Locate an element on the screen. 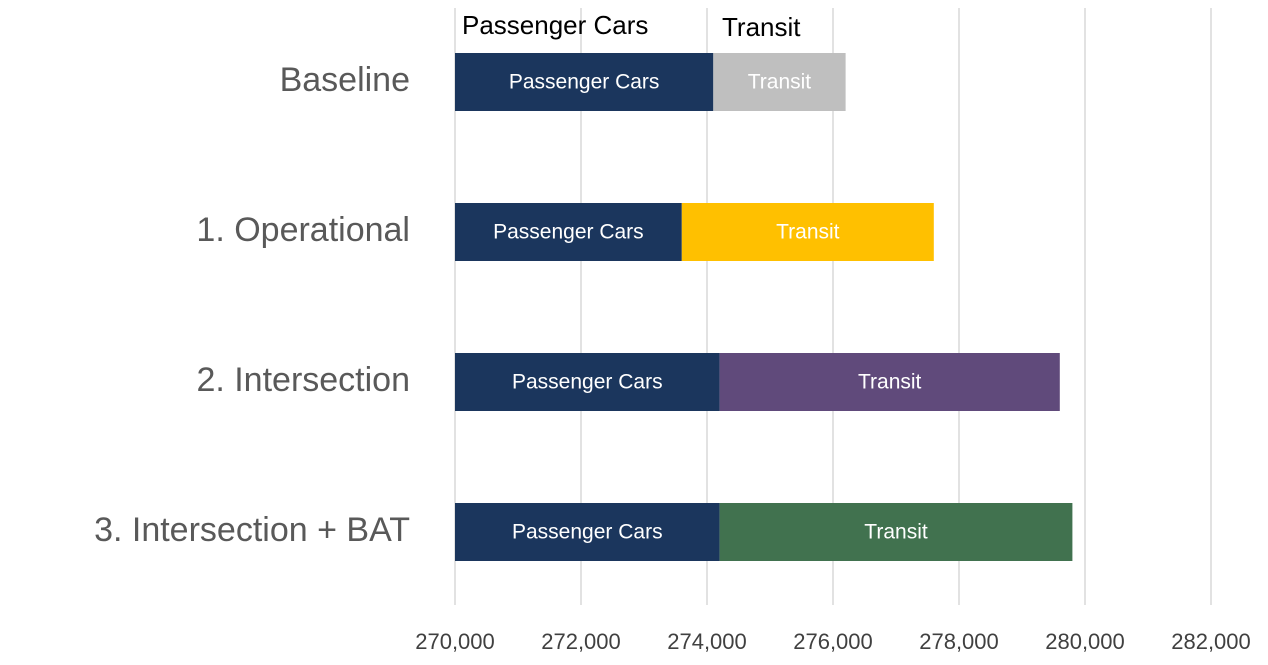  x-tick-label: 272,000 is located at coordinates (581, 641).